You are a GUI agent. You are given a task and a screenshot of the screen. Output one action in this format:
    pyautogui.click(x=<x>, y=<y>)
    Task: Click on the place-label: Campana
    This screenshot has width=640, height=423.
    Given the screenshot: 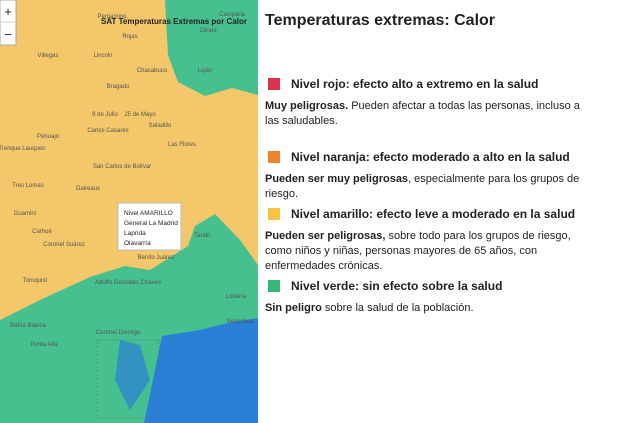 What is the action you would take?
    pyautogui.click(x=232, y=15)
    